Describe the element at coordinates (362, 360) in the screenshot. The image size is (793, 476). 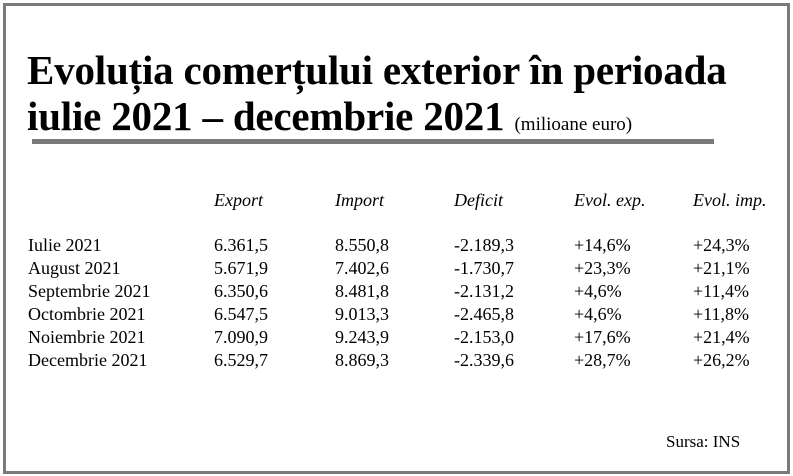
I see `cell-import: 8.869,3` at that location.